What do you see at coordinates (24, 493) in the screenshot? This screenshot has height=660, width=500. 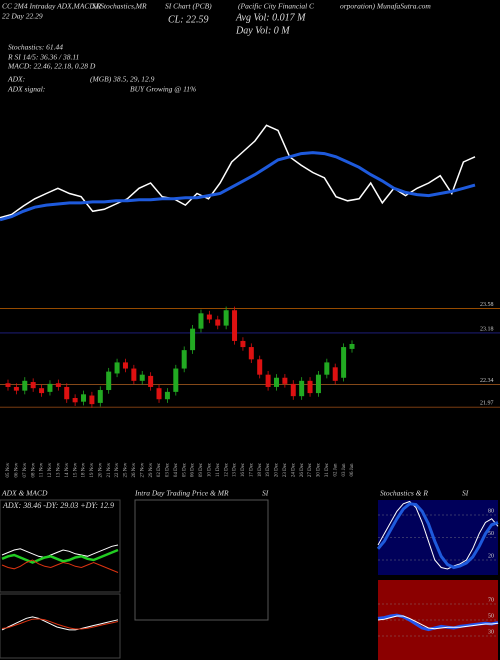 I see `panel-title: ADX & MACD` at bounding box center [24, 493].